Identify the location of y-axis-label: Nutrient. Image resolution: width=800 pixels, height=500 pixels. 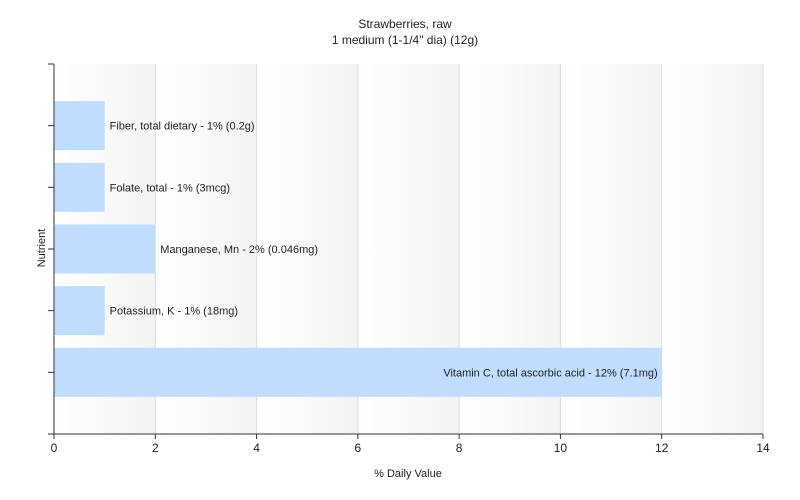
(42, 248).